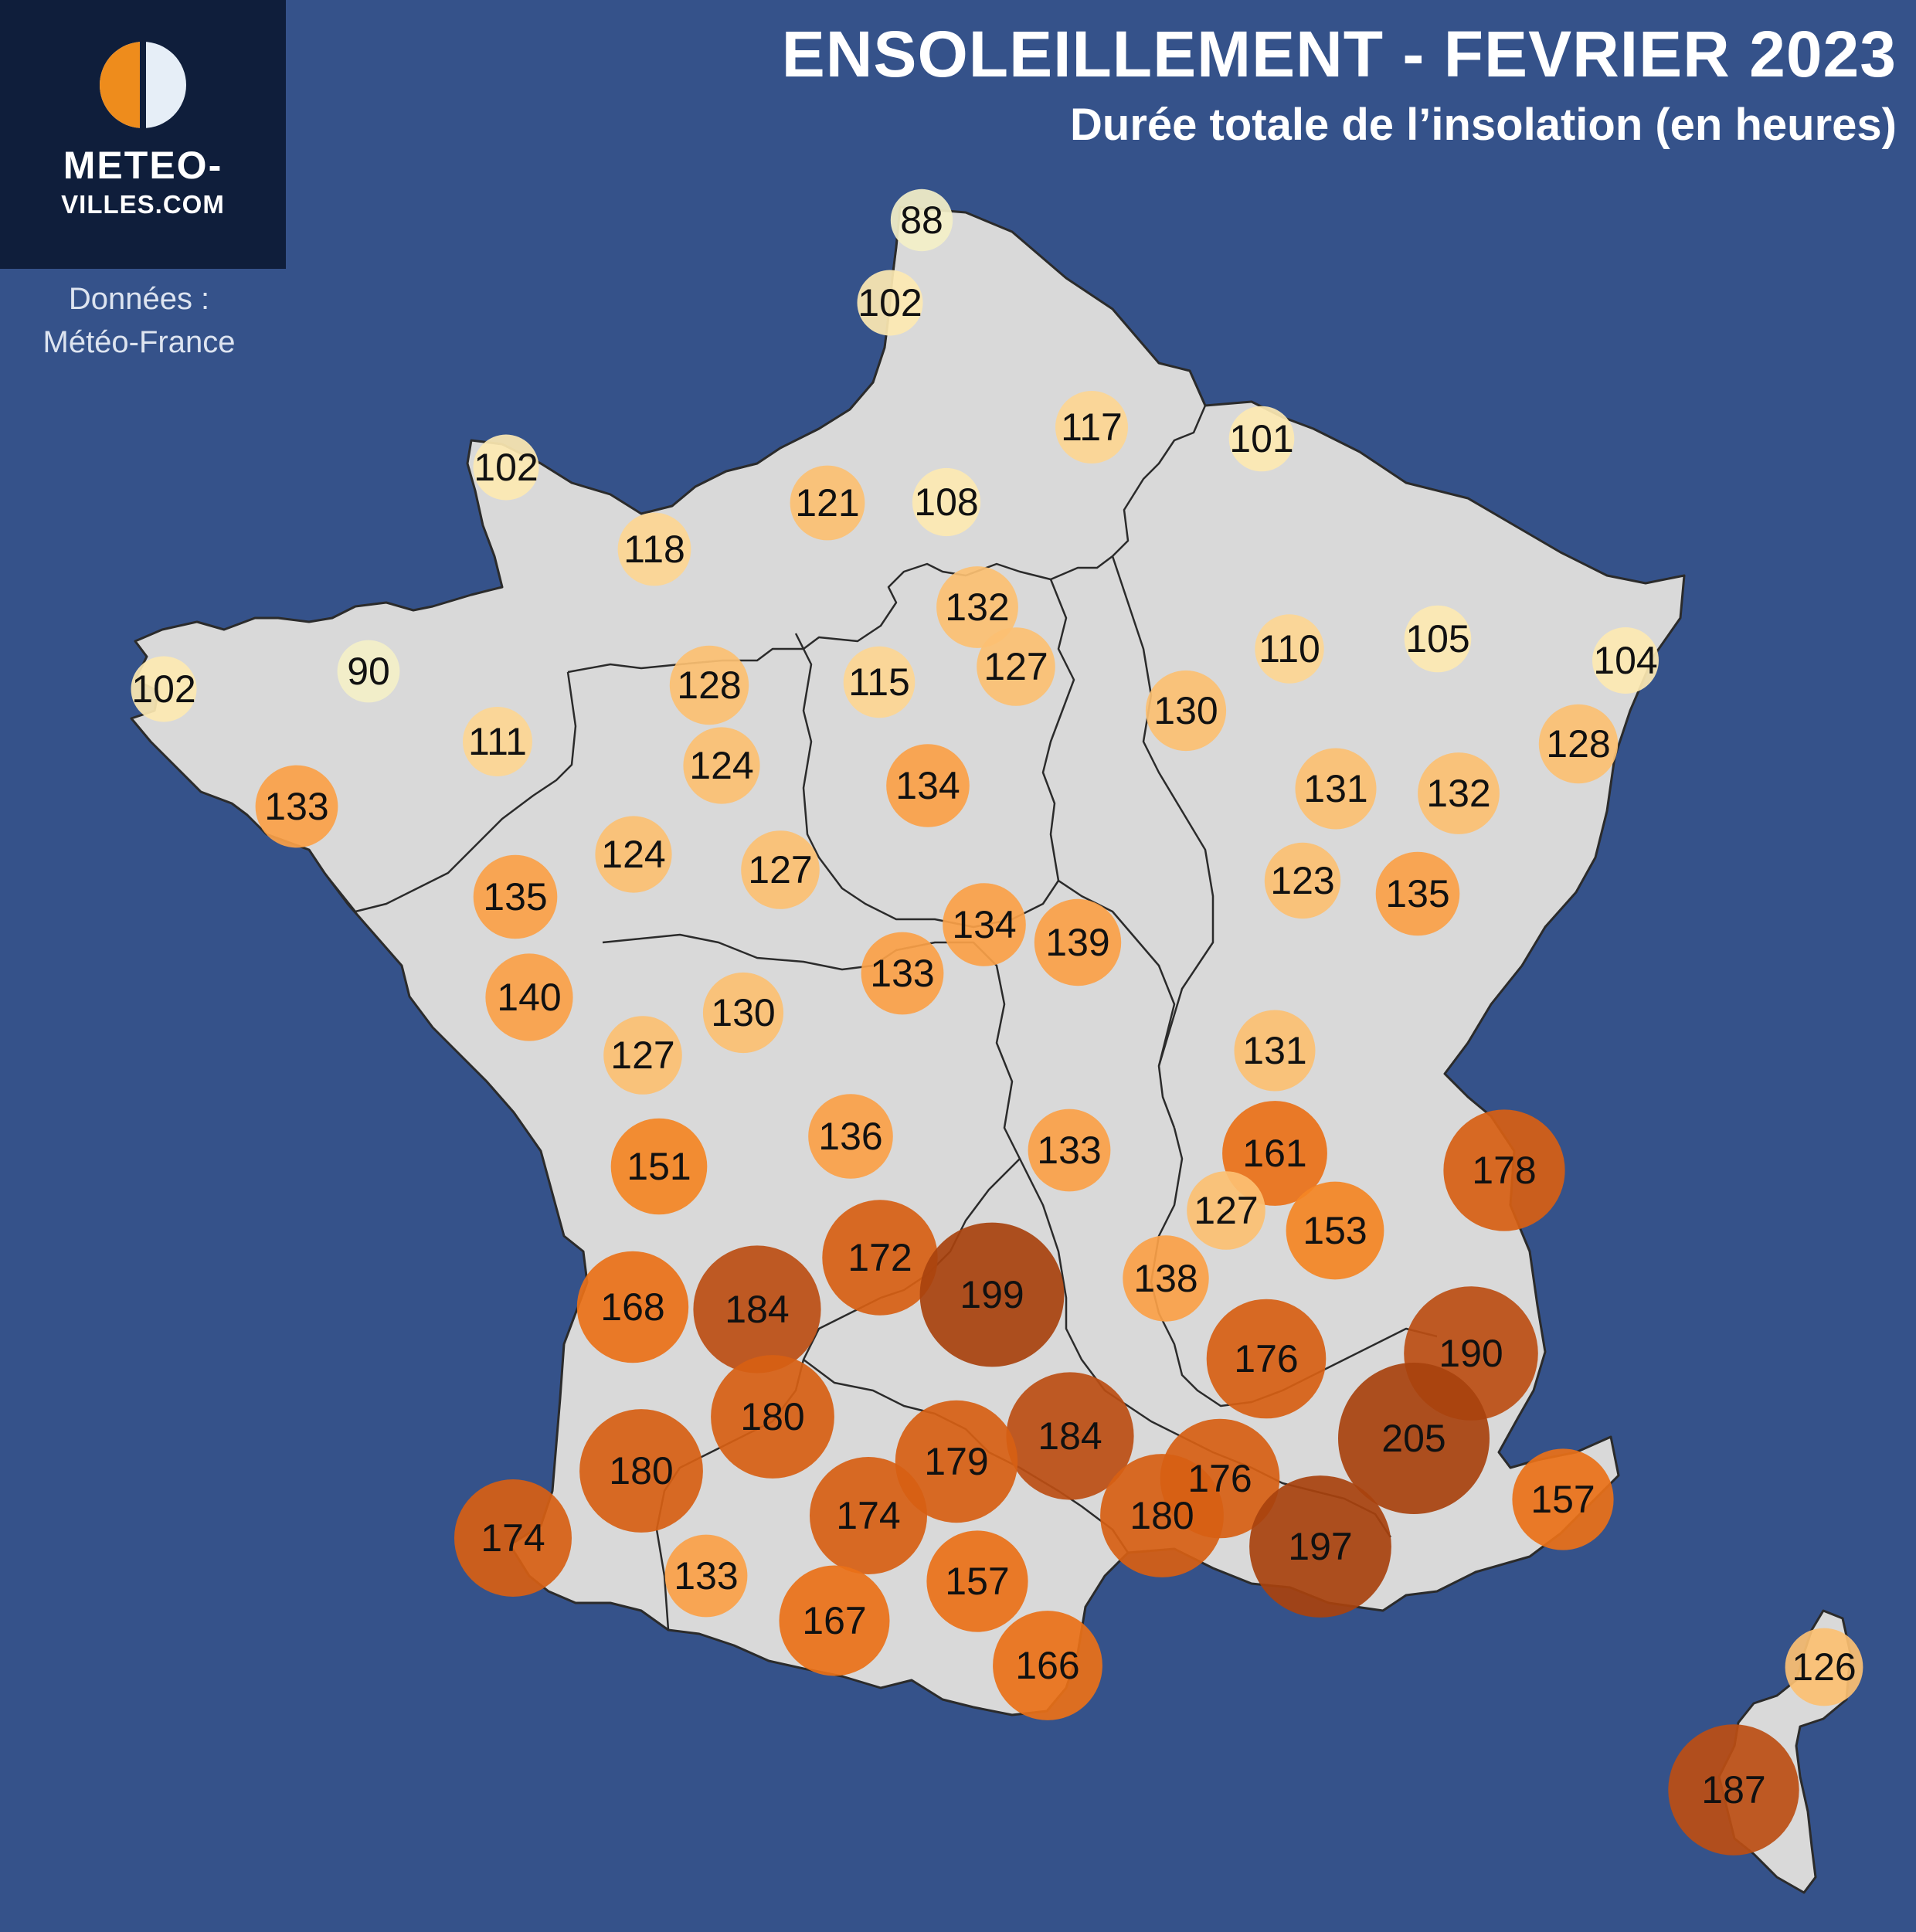 Image resolution: width=1916 pixels, height=1932 pixels. I want to click on sunshine-value-label: 140, so click(529, 997).